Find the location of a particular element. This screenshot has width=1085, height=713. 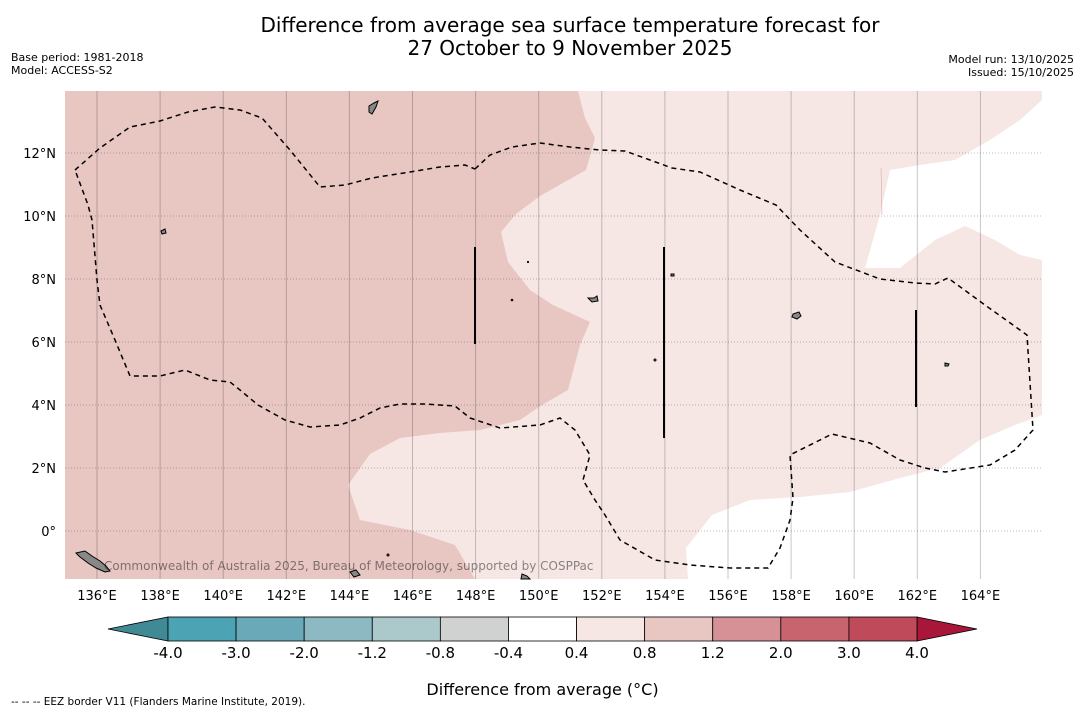

latitude-label: 2°N is located at coordinates (44, 469).